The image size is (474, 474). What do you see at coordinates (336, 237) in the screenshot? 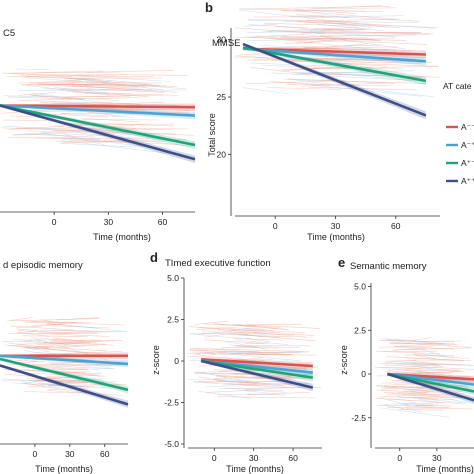
I see `panel-b-xlabel: Time (months)` at bounding box center [336, 237].